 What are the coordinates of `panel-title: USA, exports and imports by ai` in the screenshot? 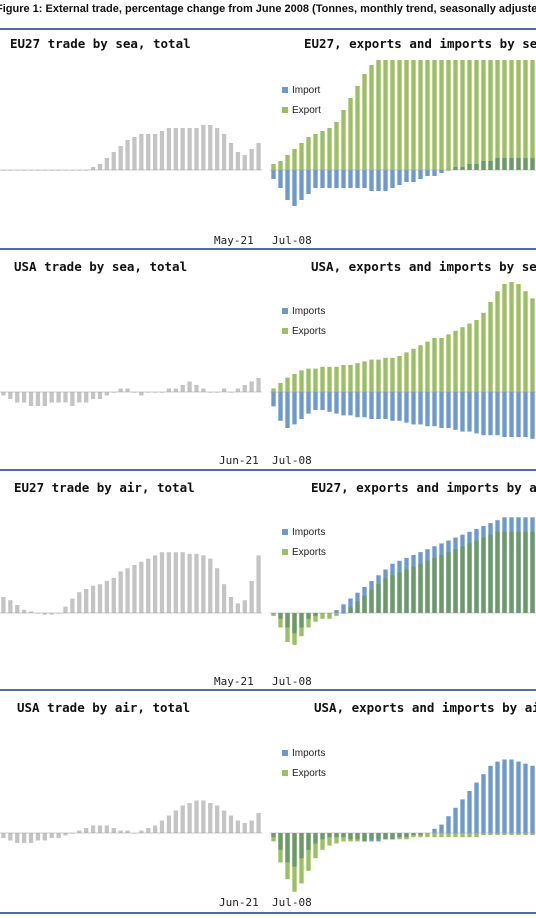 It's located at (425, 707).